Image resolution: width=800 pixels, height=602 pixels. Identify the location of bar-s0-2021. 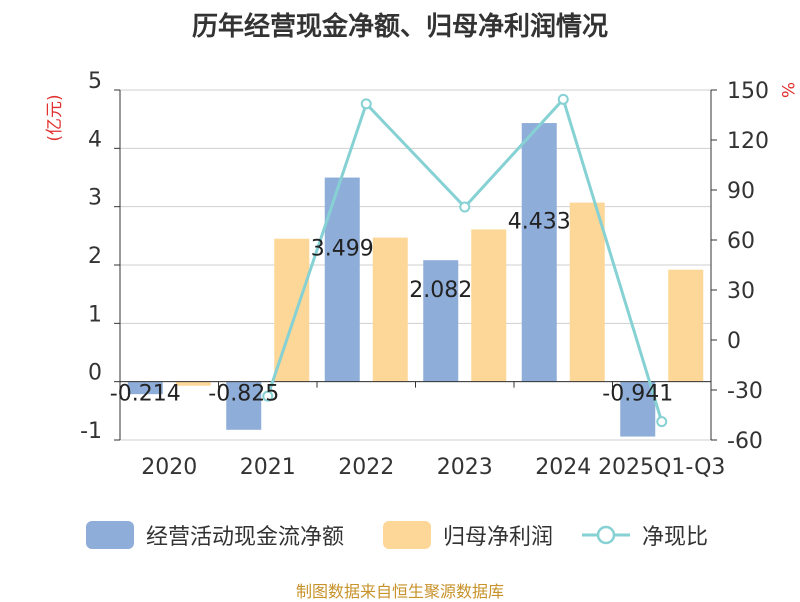
(244, 405).